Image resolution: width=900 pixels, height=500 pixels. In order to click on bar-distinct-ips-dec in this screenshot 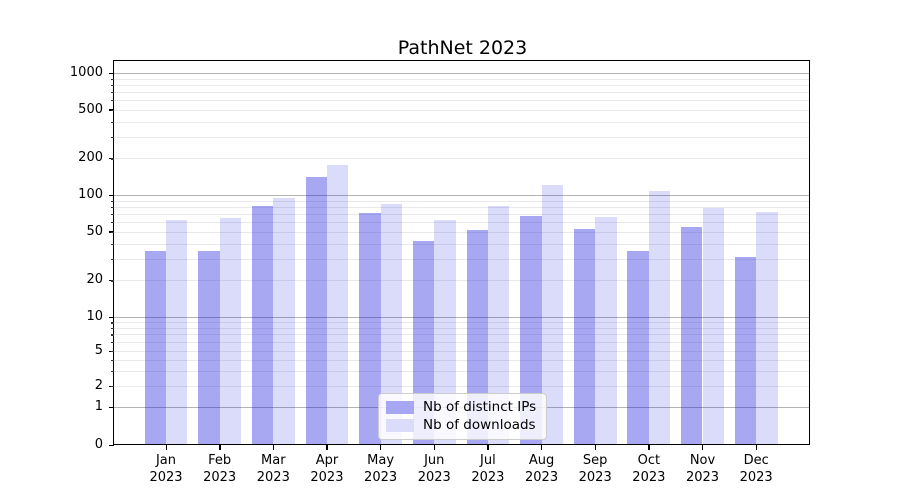, I will do `click(745, 351)`.